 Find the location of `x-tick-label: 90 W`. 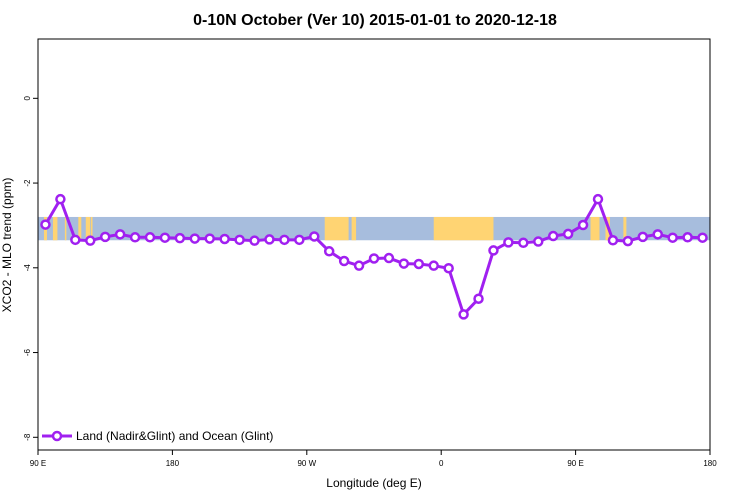

x-tick-label: 90 W is located at coordinates (306, 463).